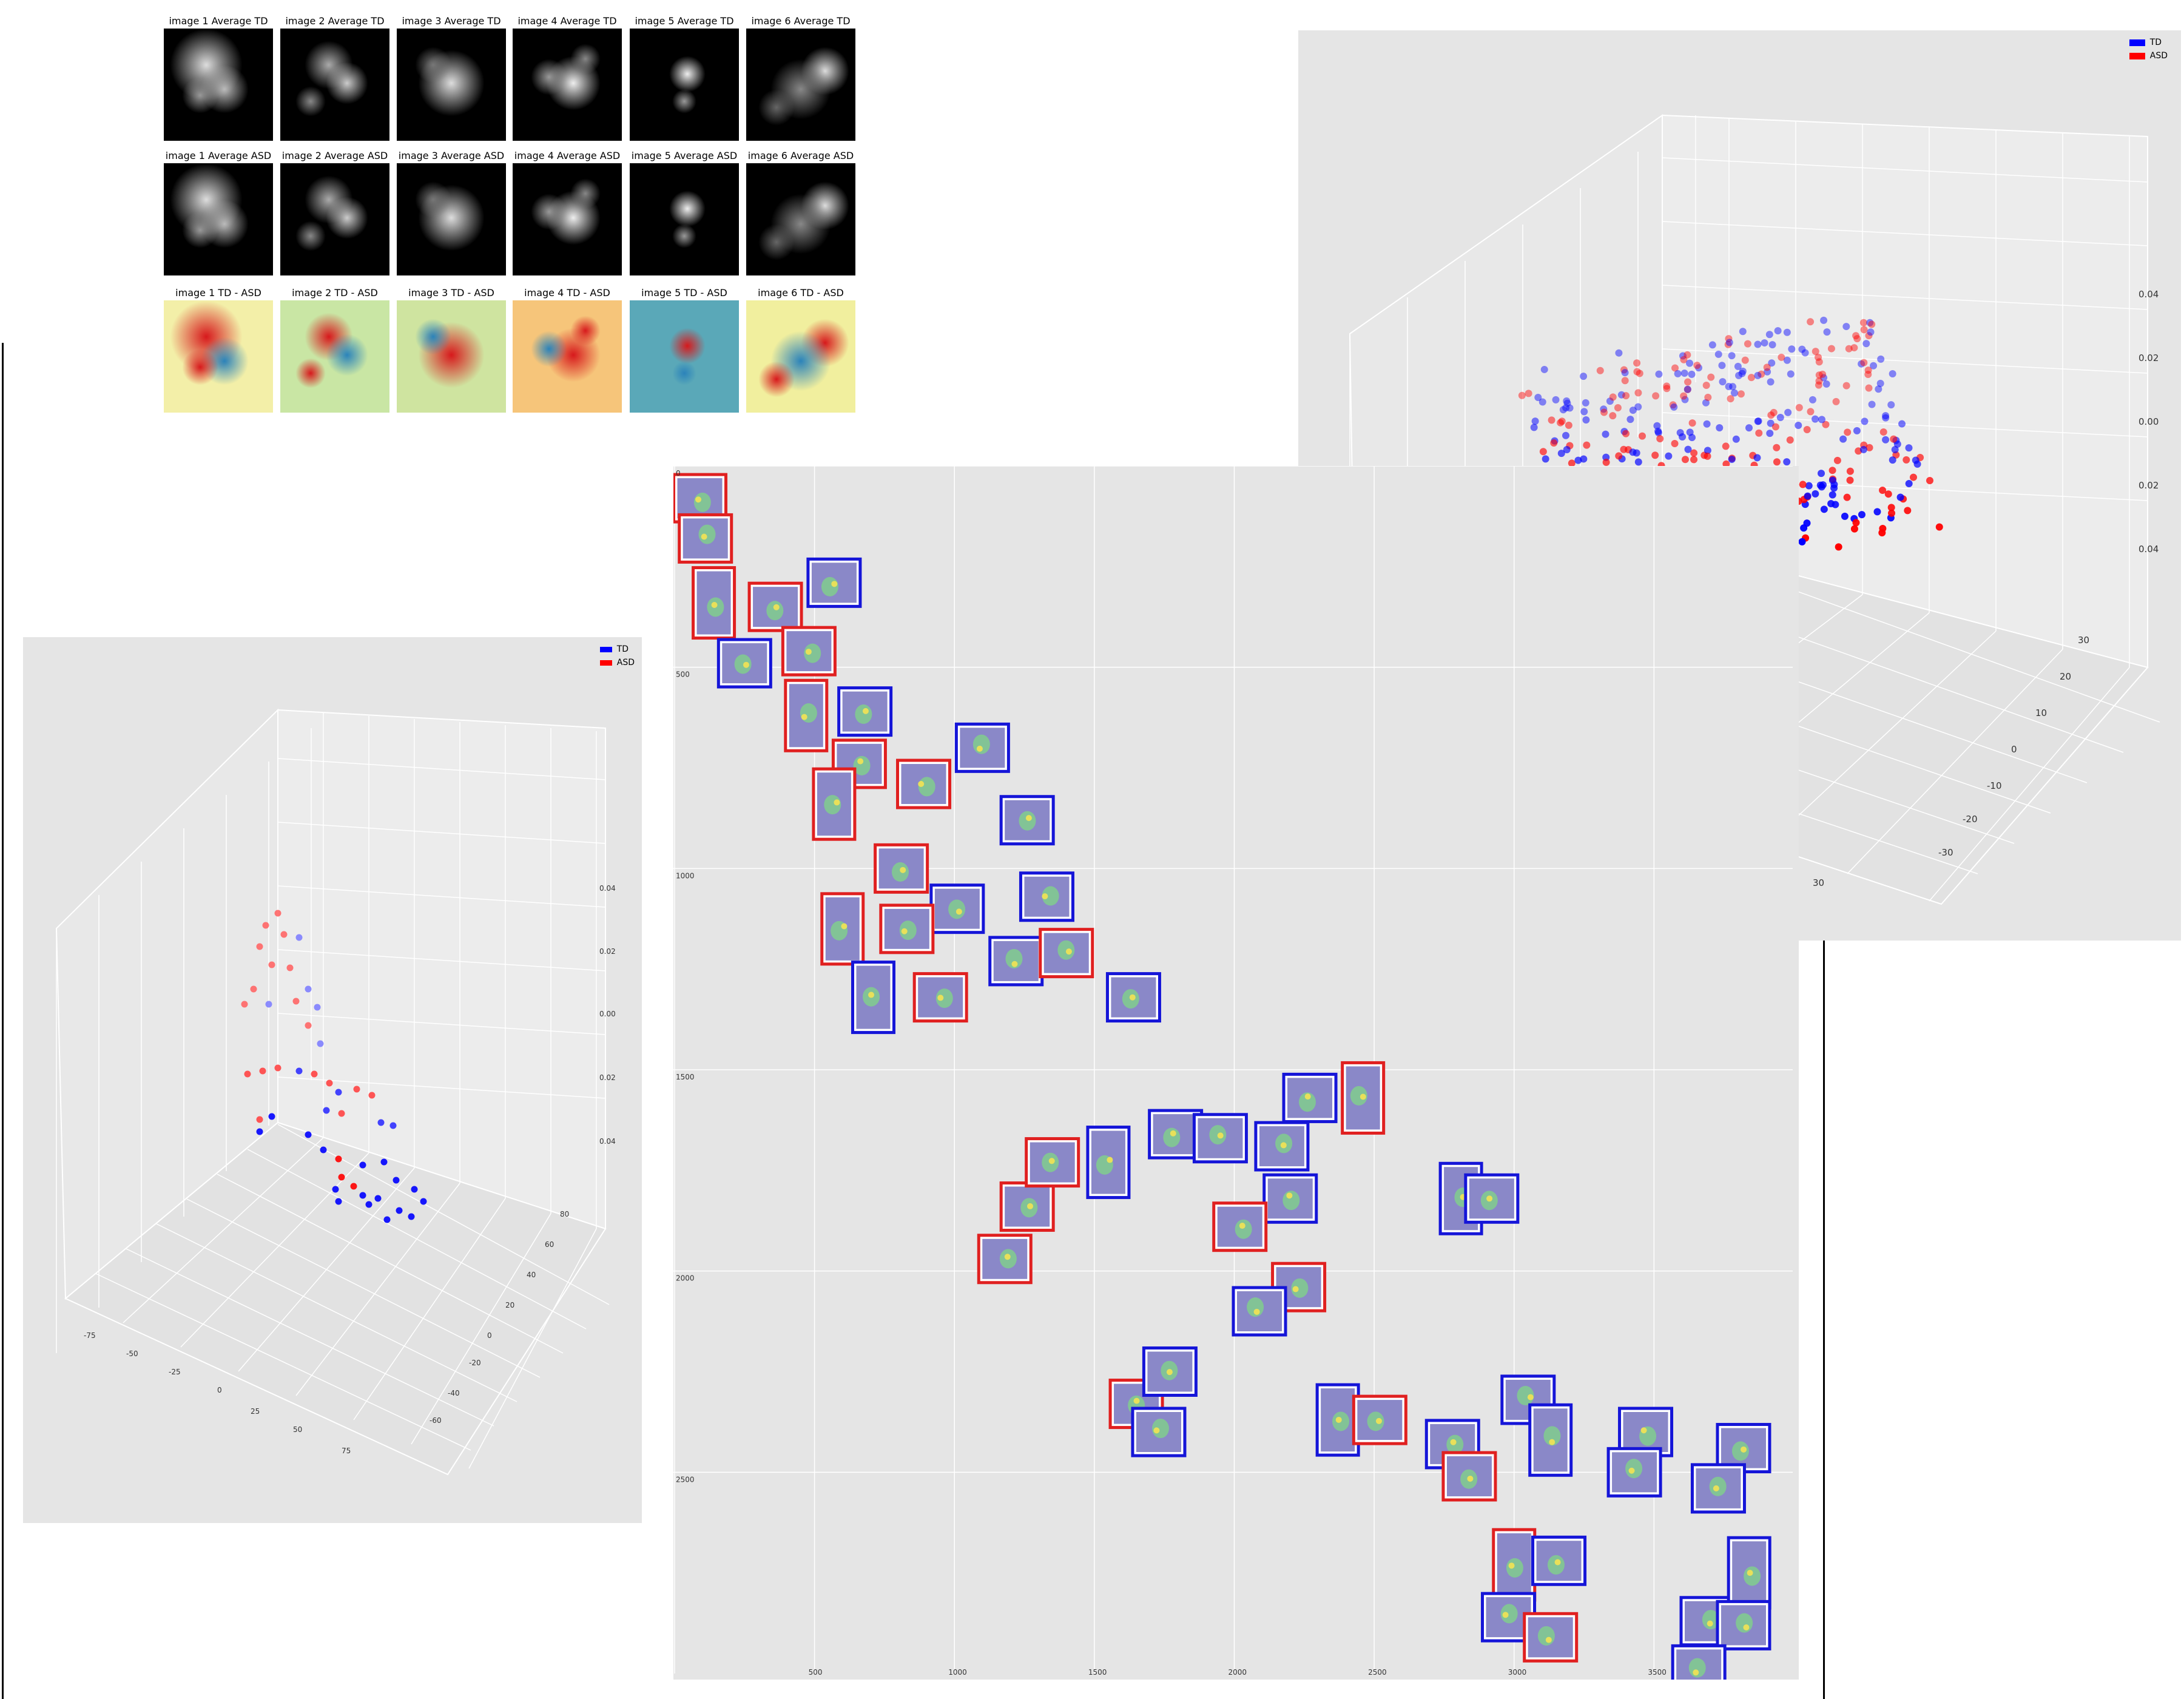  What do you see at coordinates (800, 155) in the screenshot?
I see `heatmap-title: image 6 Average ASD` at bounding box center [800, 155].